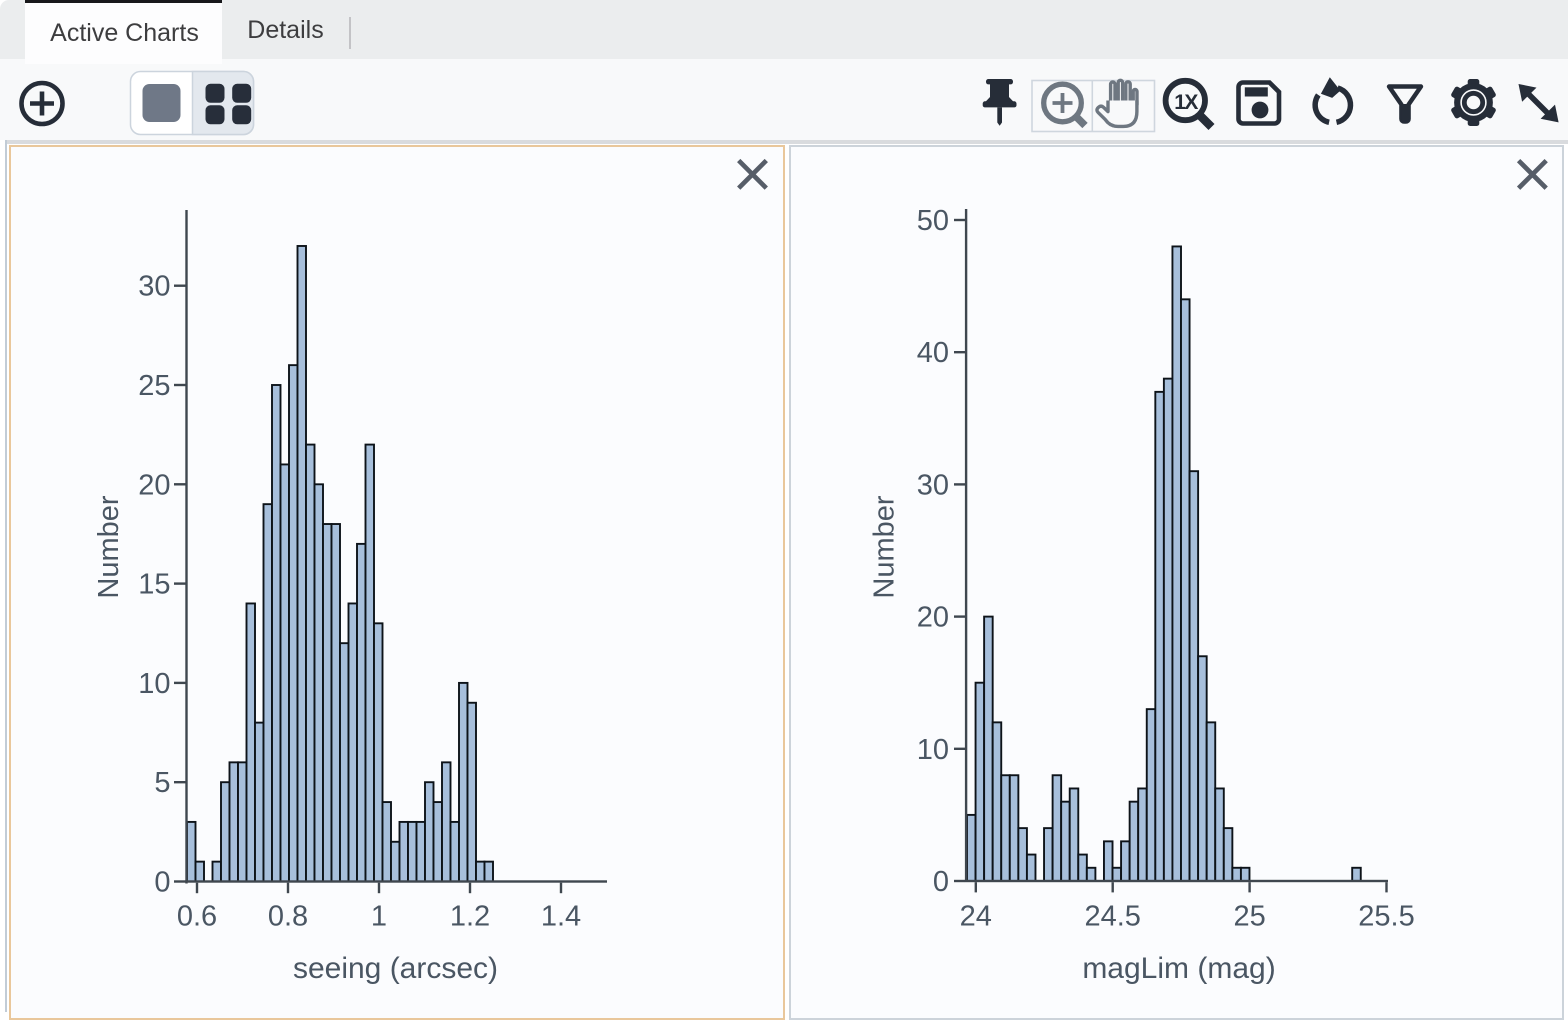  I want to click on svg-text: 1.4, so click(561, 917).